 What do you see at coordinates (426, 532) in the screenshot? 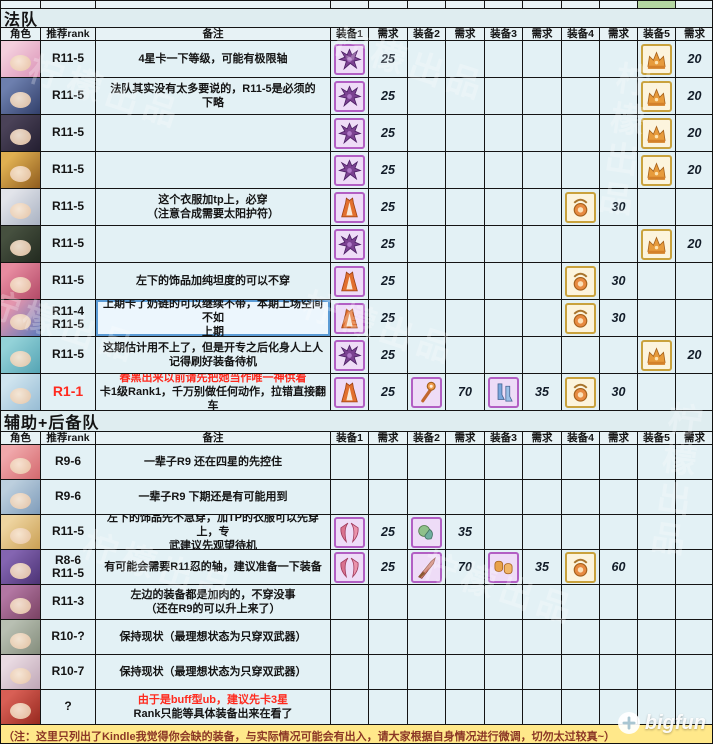
I see `green-charm-icon` at bounding box center [426, 532].